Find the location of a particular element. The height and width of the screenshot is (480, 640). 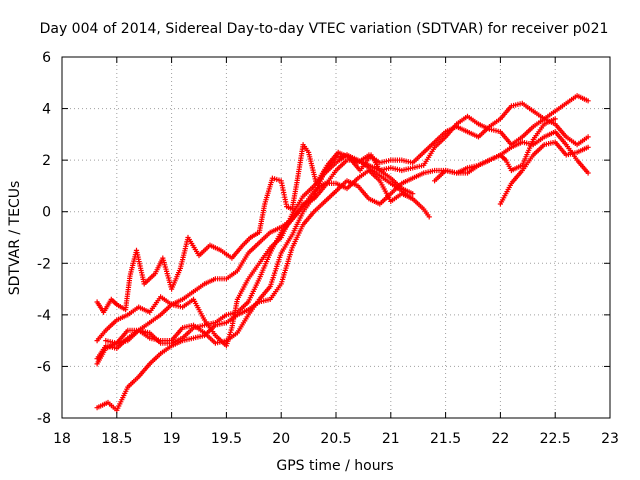

x-tick-label: 22 is located at coordinates (500, 439).